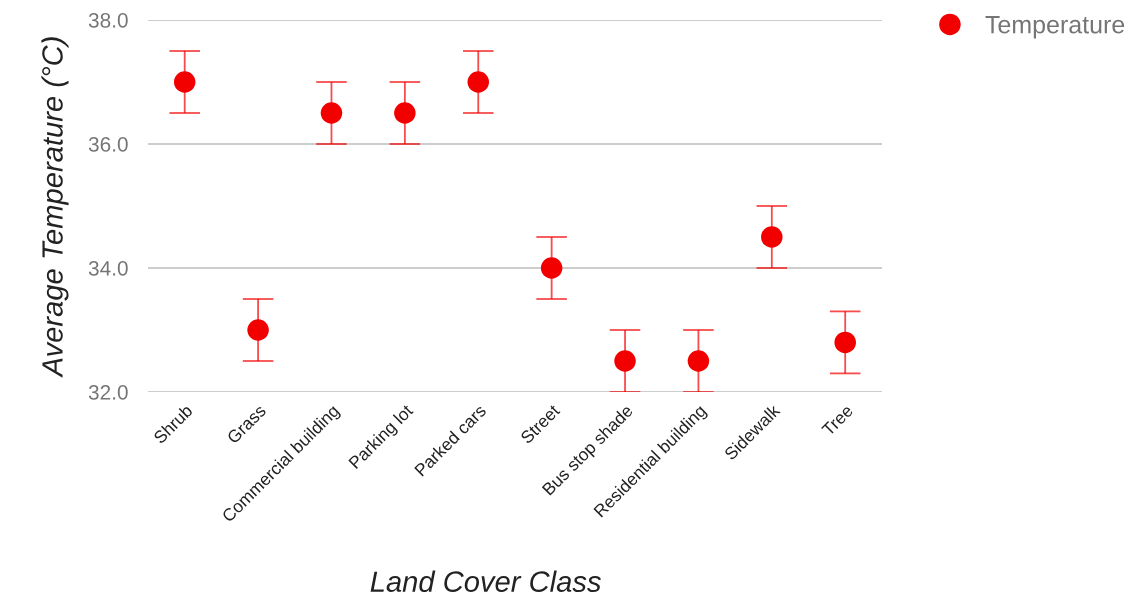 This screenshot has width=1135, height=604. What do you see at coordinates (485, 581) in the screenshot?
I see `x-axis-title: Land Cover Class` at bounding box center [485, 581].